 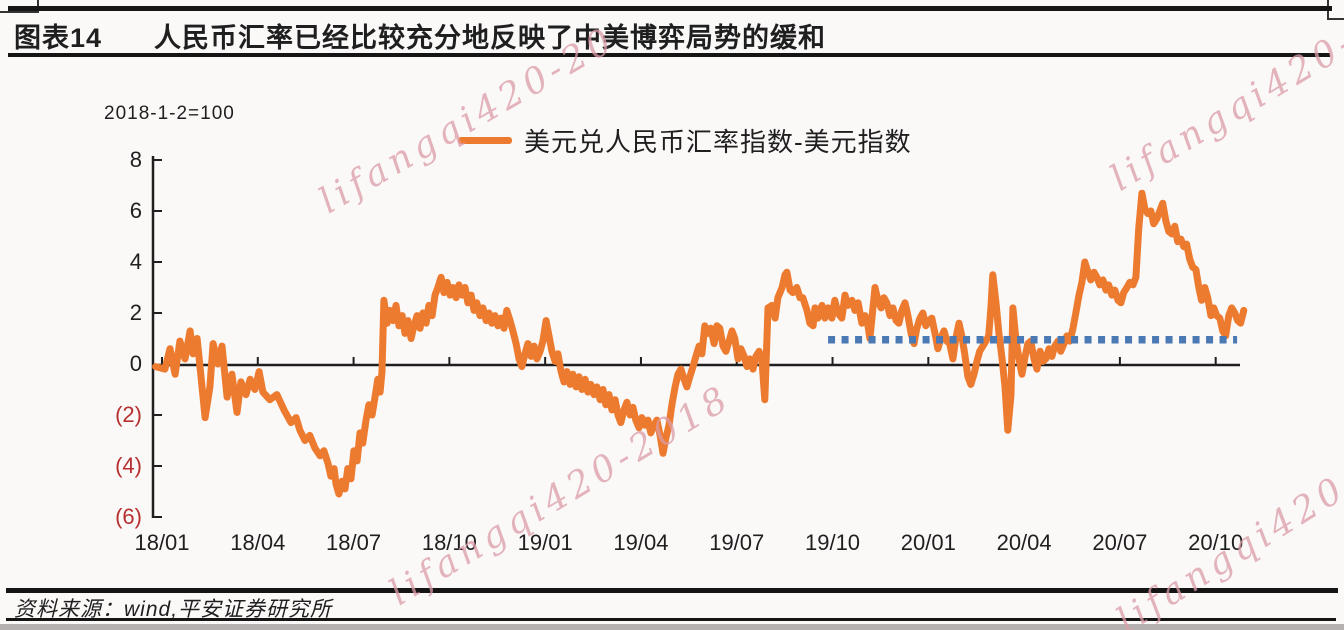 I want to click on x-tick-label: 19/01, so click(x=545, y=542).